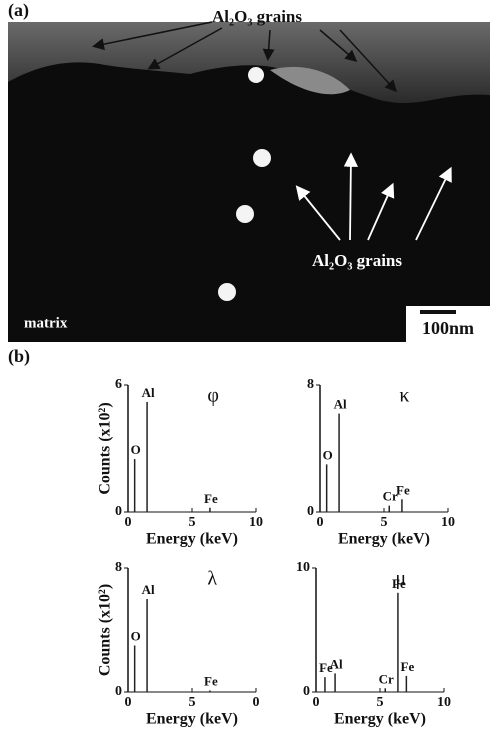  I want to click on chart-title: κ, so click(404, 396).